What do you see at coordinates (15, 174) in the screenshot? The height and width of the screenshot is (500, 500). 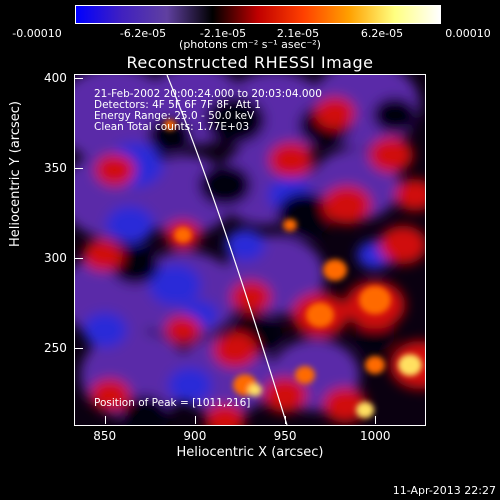 I see `y-axis-label: Heliocentric Y (arcsec)` at bounding box center [15, 174].